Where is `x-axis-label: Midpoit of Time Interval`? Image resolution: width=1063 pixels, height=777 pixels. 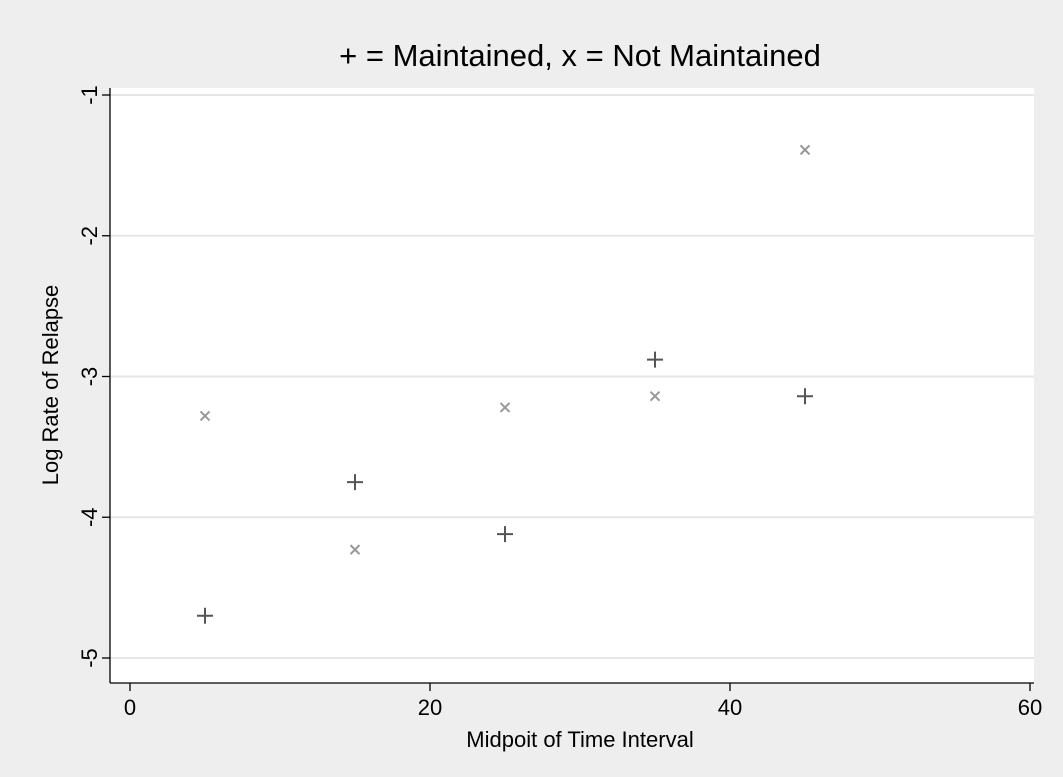 x-axis-label: Midpoit of Time Interval is located at coordinates (579, 739).